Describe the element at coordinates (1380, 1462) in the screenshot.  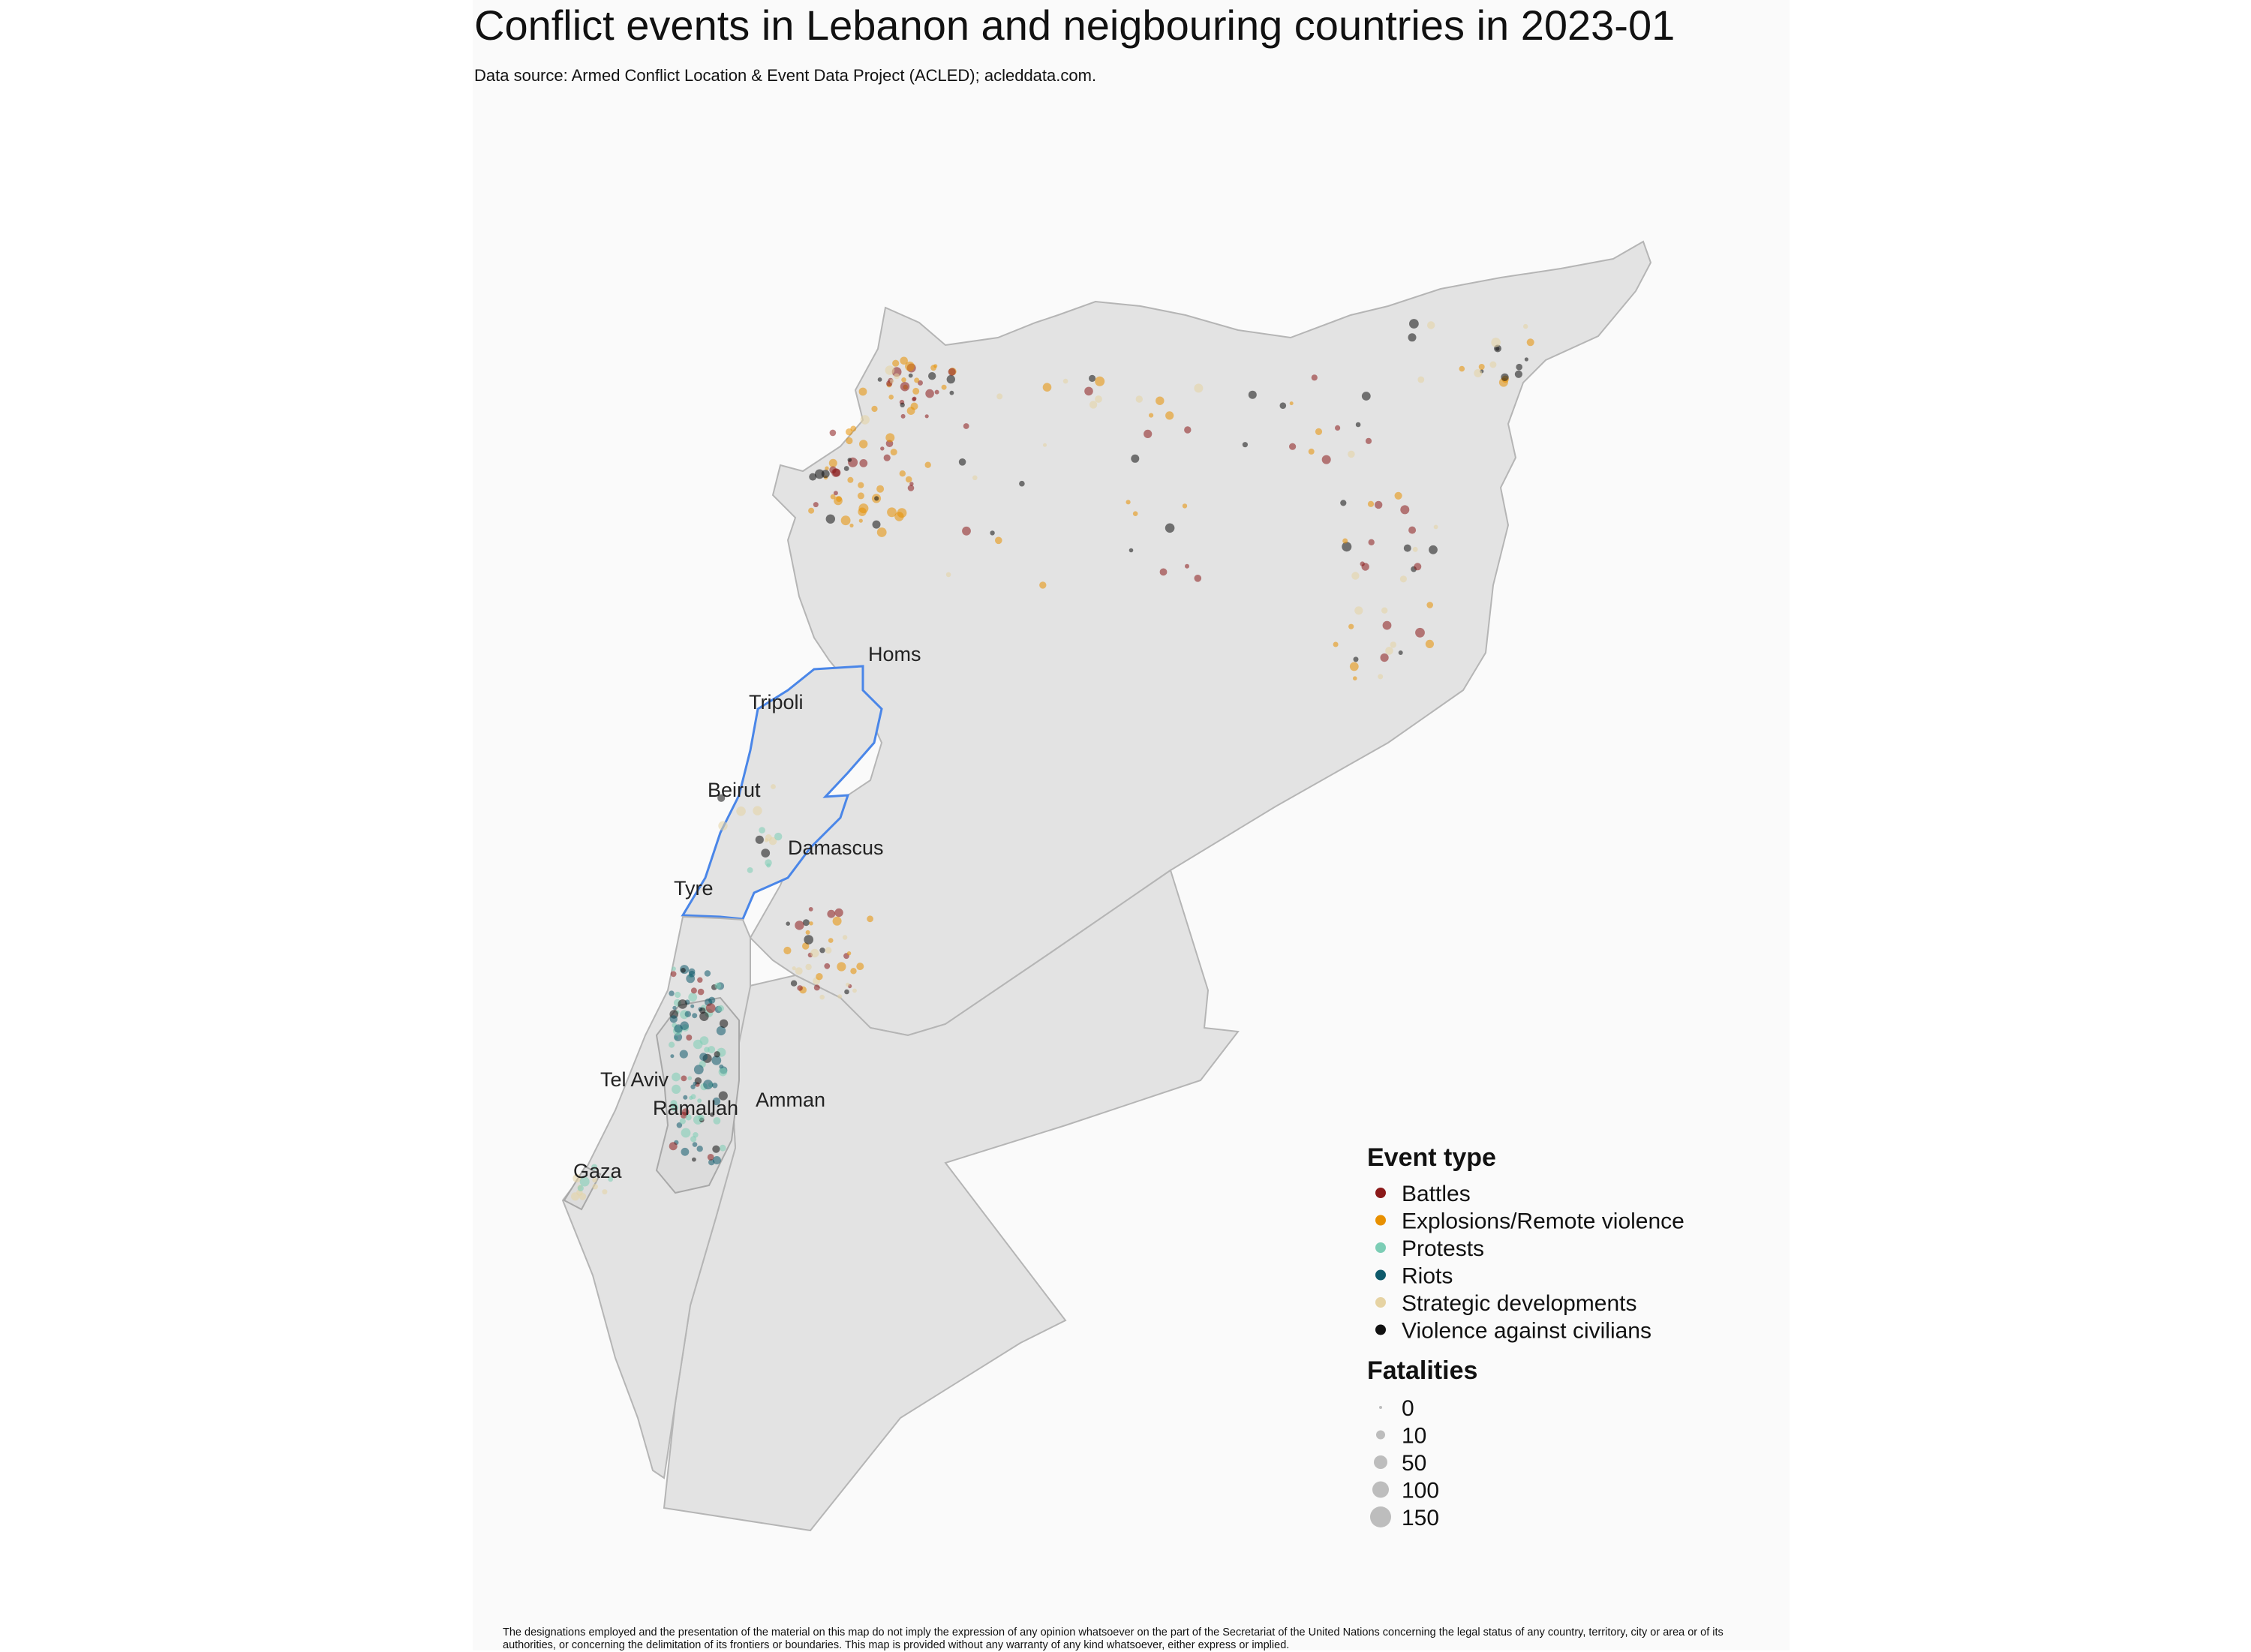
I see `legend-size-swatch` at that location.